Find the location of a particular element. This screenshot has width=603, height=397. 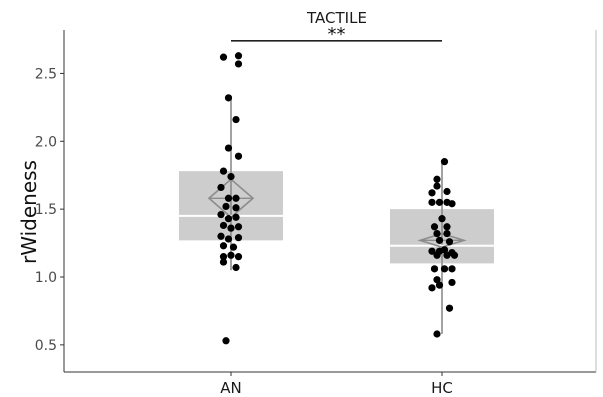

y-tick-label: 0.5 is located at coordinates (46, 346).